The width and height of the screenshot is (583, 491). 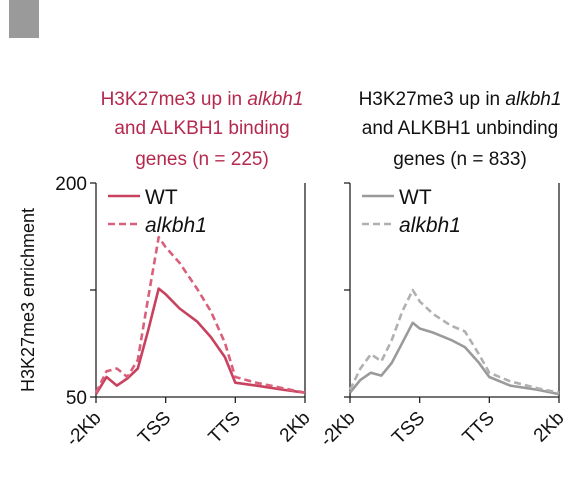 I want to click on x-tick-label-1-4: 2Kb, so click(x=295, y=427).